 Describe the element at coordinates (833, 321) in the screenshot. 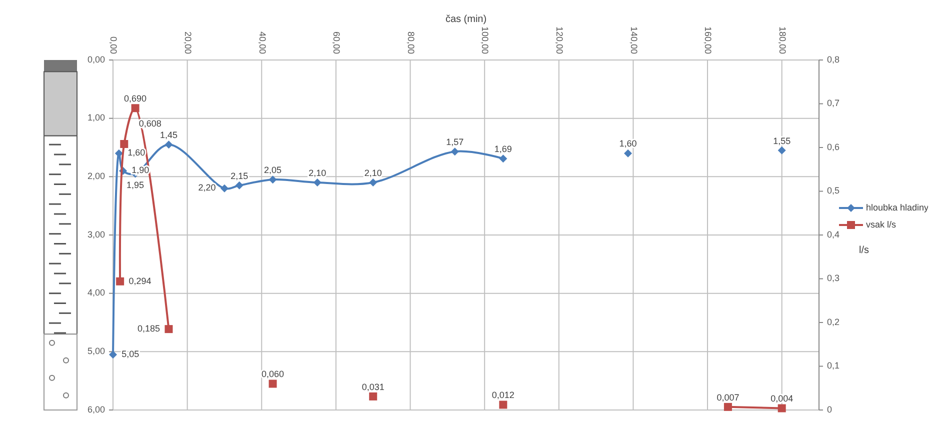

I see `y2-tick-label: 0,2` at that location.